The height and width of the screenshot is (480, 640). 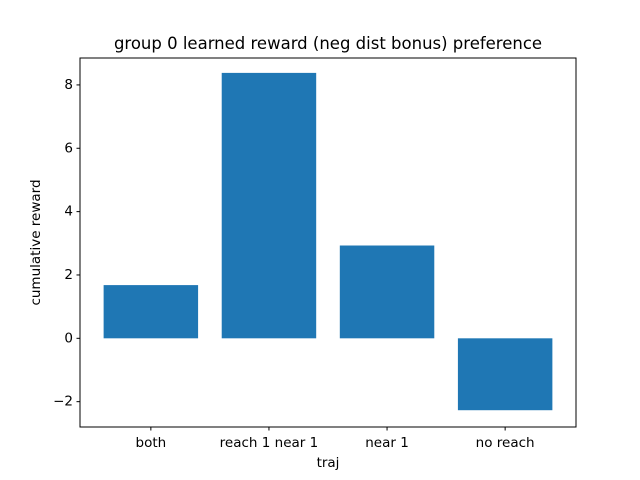 I want to click on x-axis-label: traj, so click(x=328, y=463).